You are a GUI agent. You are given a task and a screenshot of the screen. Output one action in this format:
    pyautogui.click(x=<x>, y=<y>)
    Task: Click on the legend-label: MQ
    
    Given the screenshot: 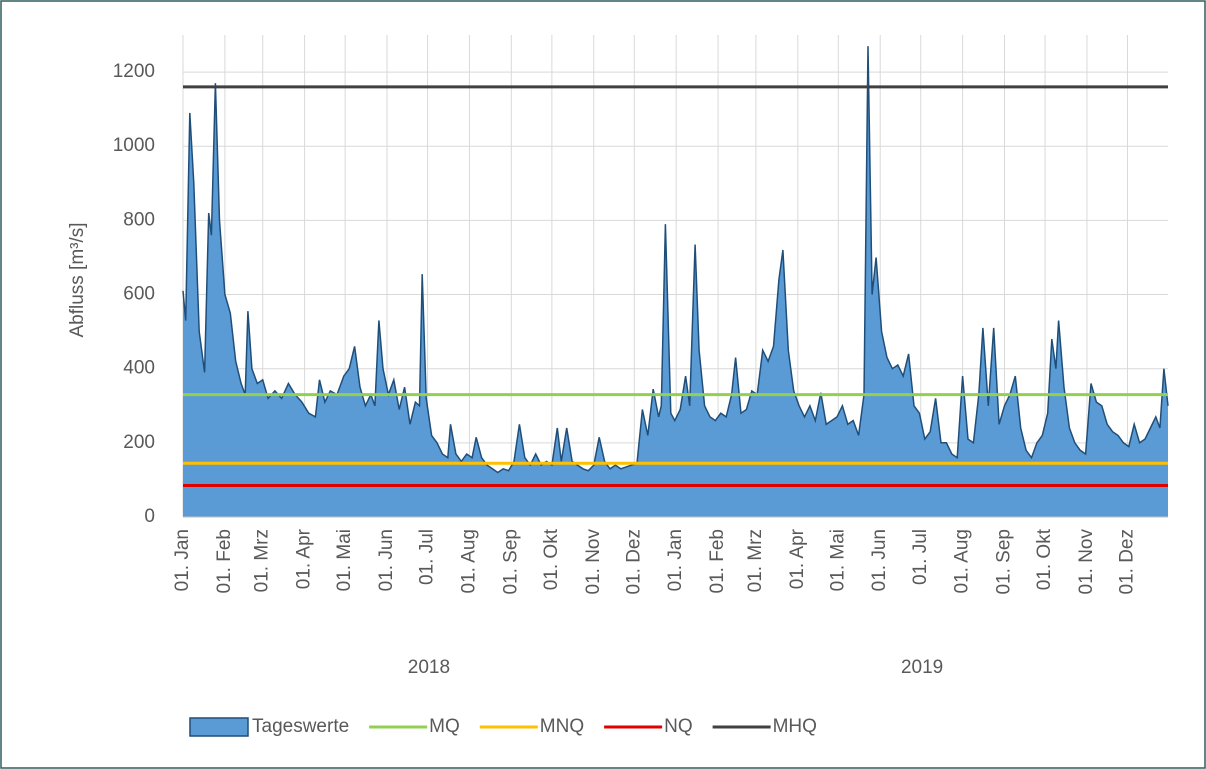 What is the action you would take?
    pyautogui.click(x=444, y=726)
    